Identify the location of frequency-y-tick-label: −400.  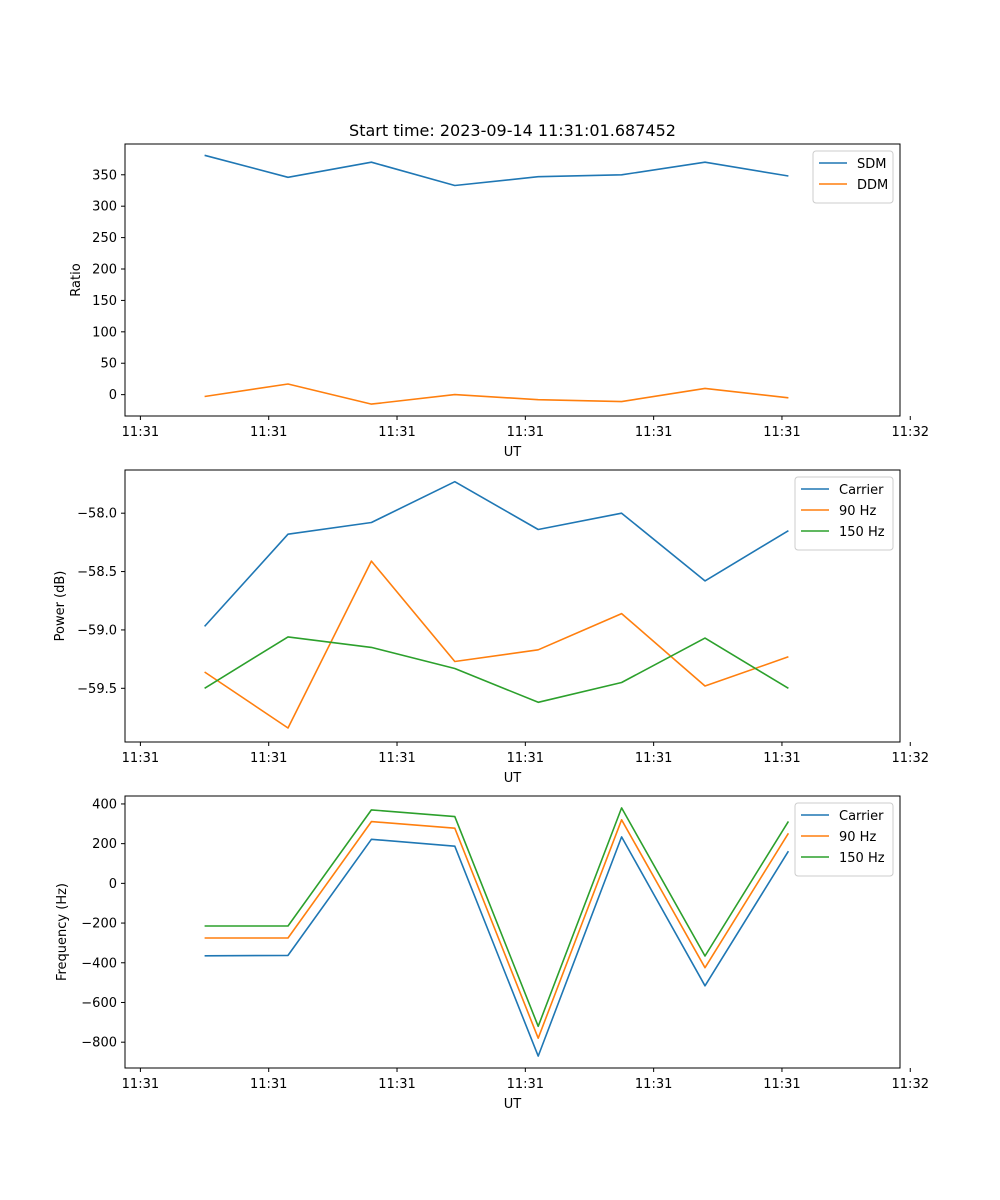
(99, 963).